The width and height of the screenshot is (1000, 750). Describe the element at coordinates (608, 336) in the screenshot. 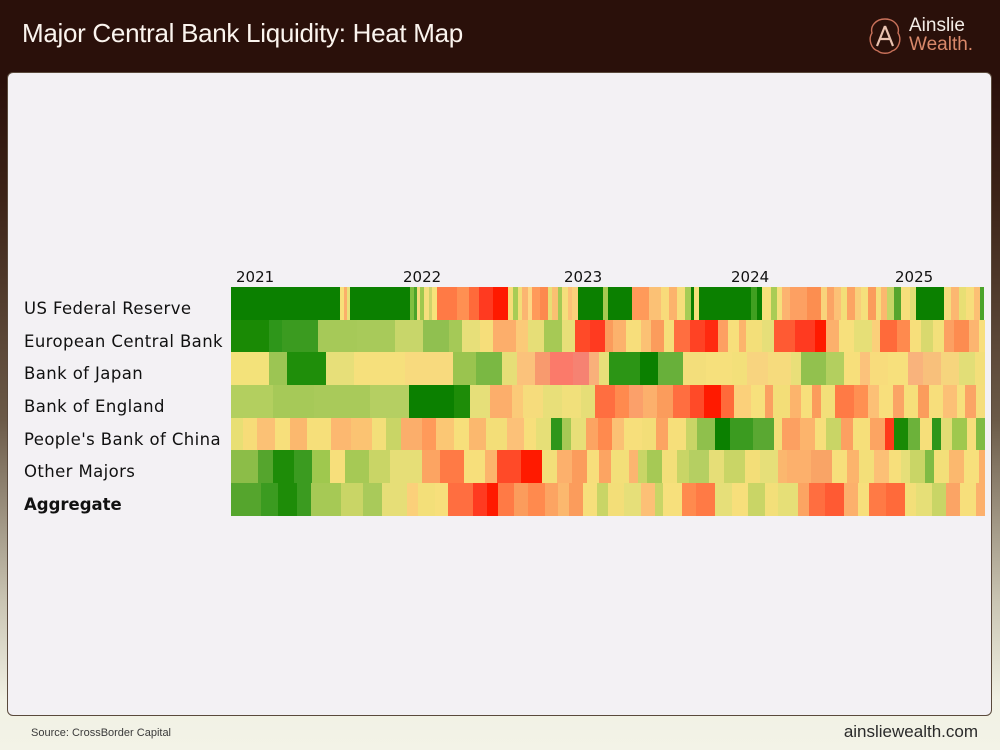

I see `heatmap-row-european-central-bank` at that location.